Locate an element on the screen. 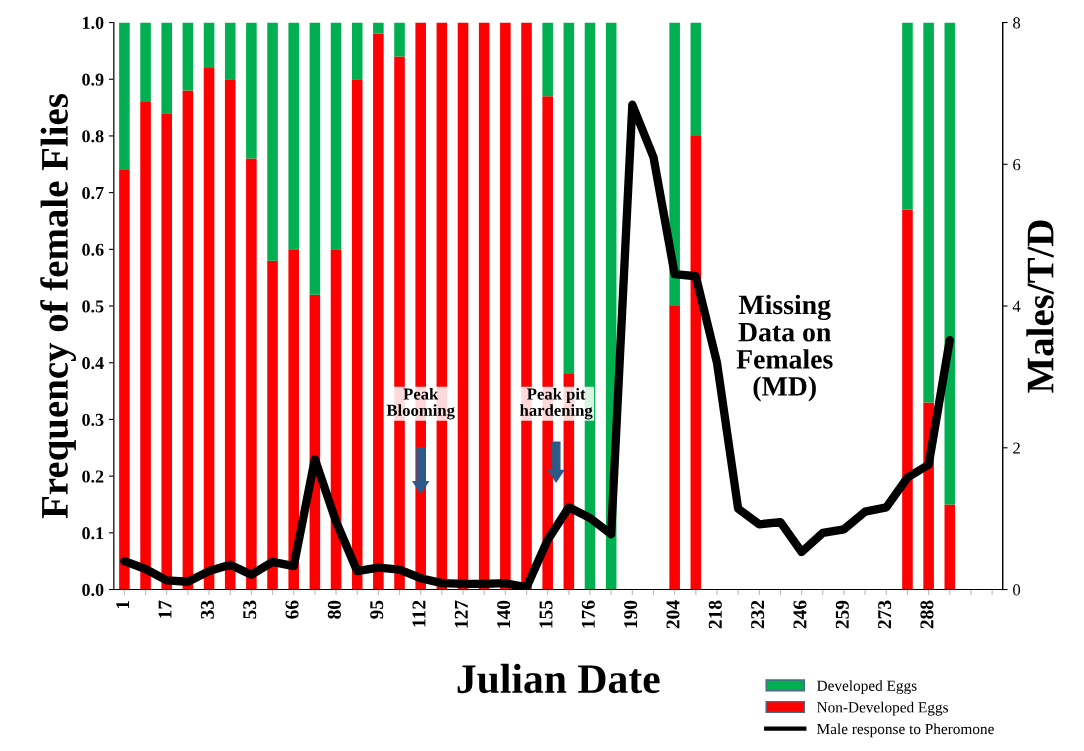 The image size is (1084, 751). x-tick-label: 204 is located at coordinates (673, 614).